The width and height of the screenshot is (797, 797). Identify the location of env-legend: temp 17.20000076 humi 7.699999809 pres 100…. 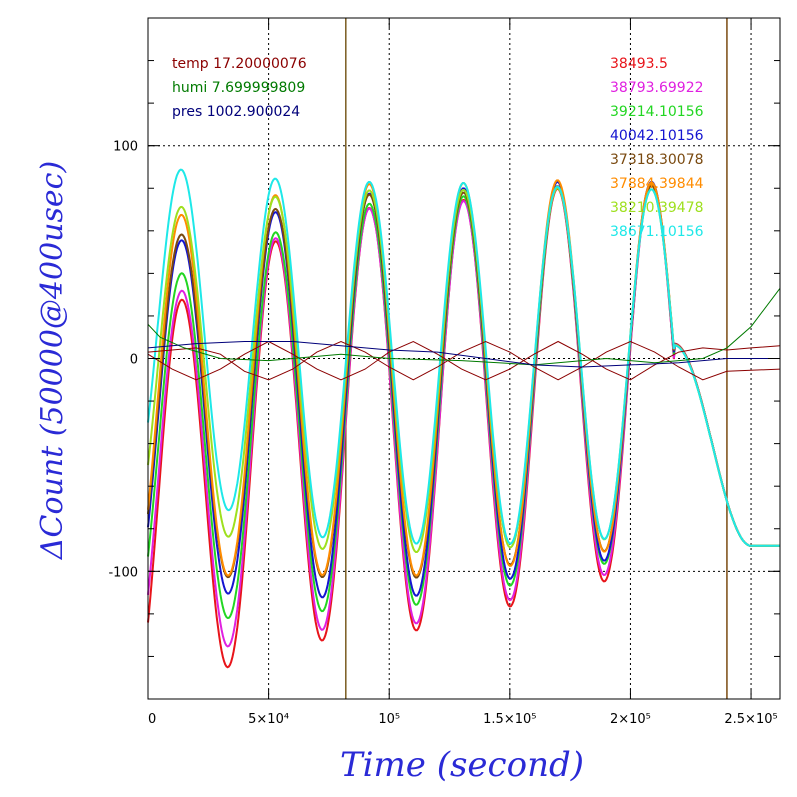
(239, 88).